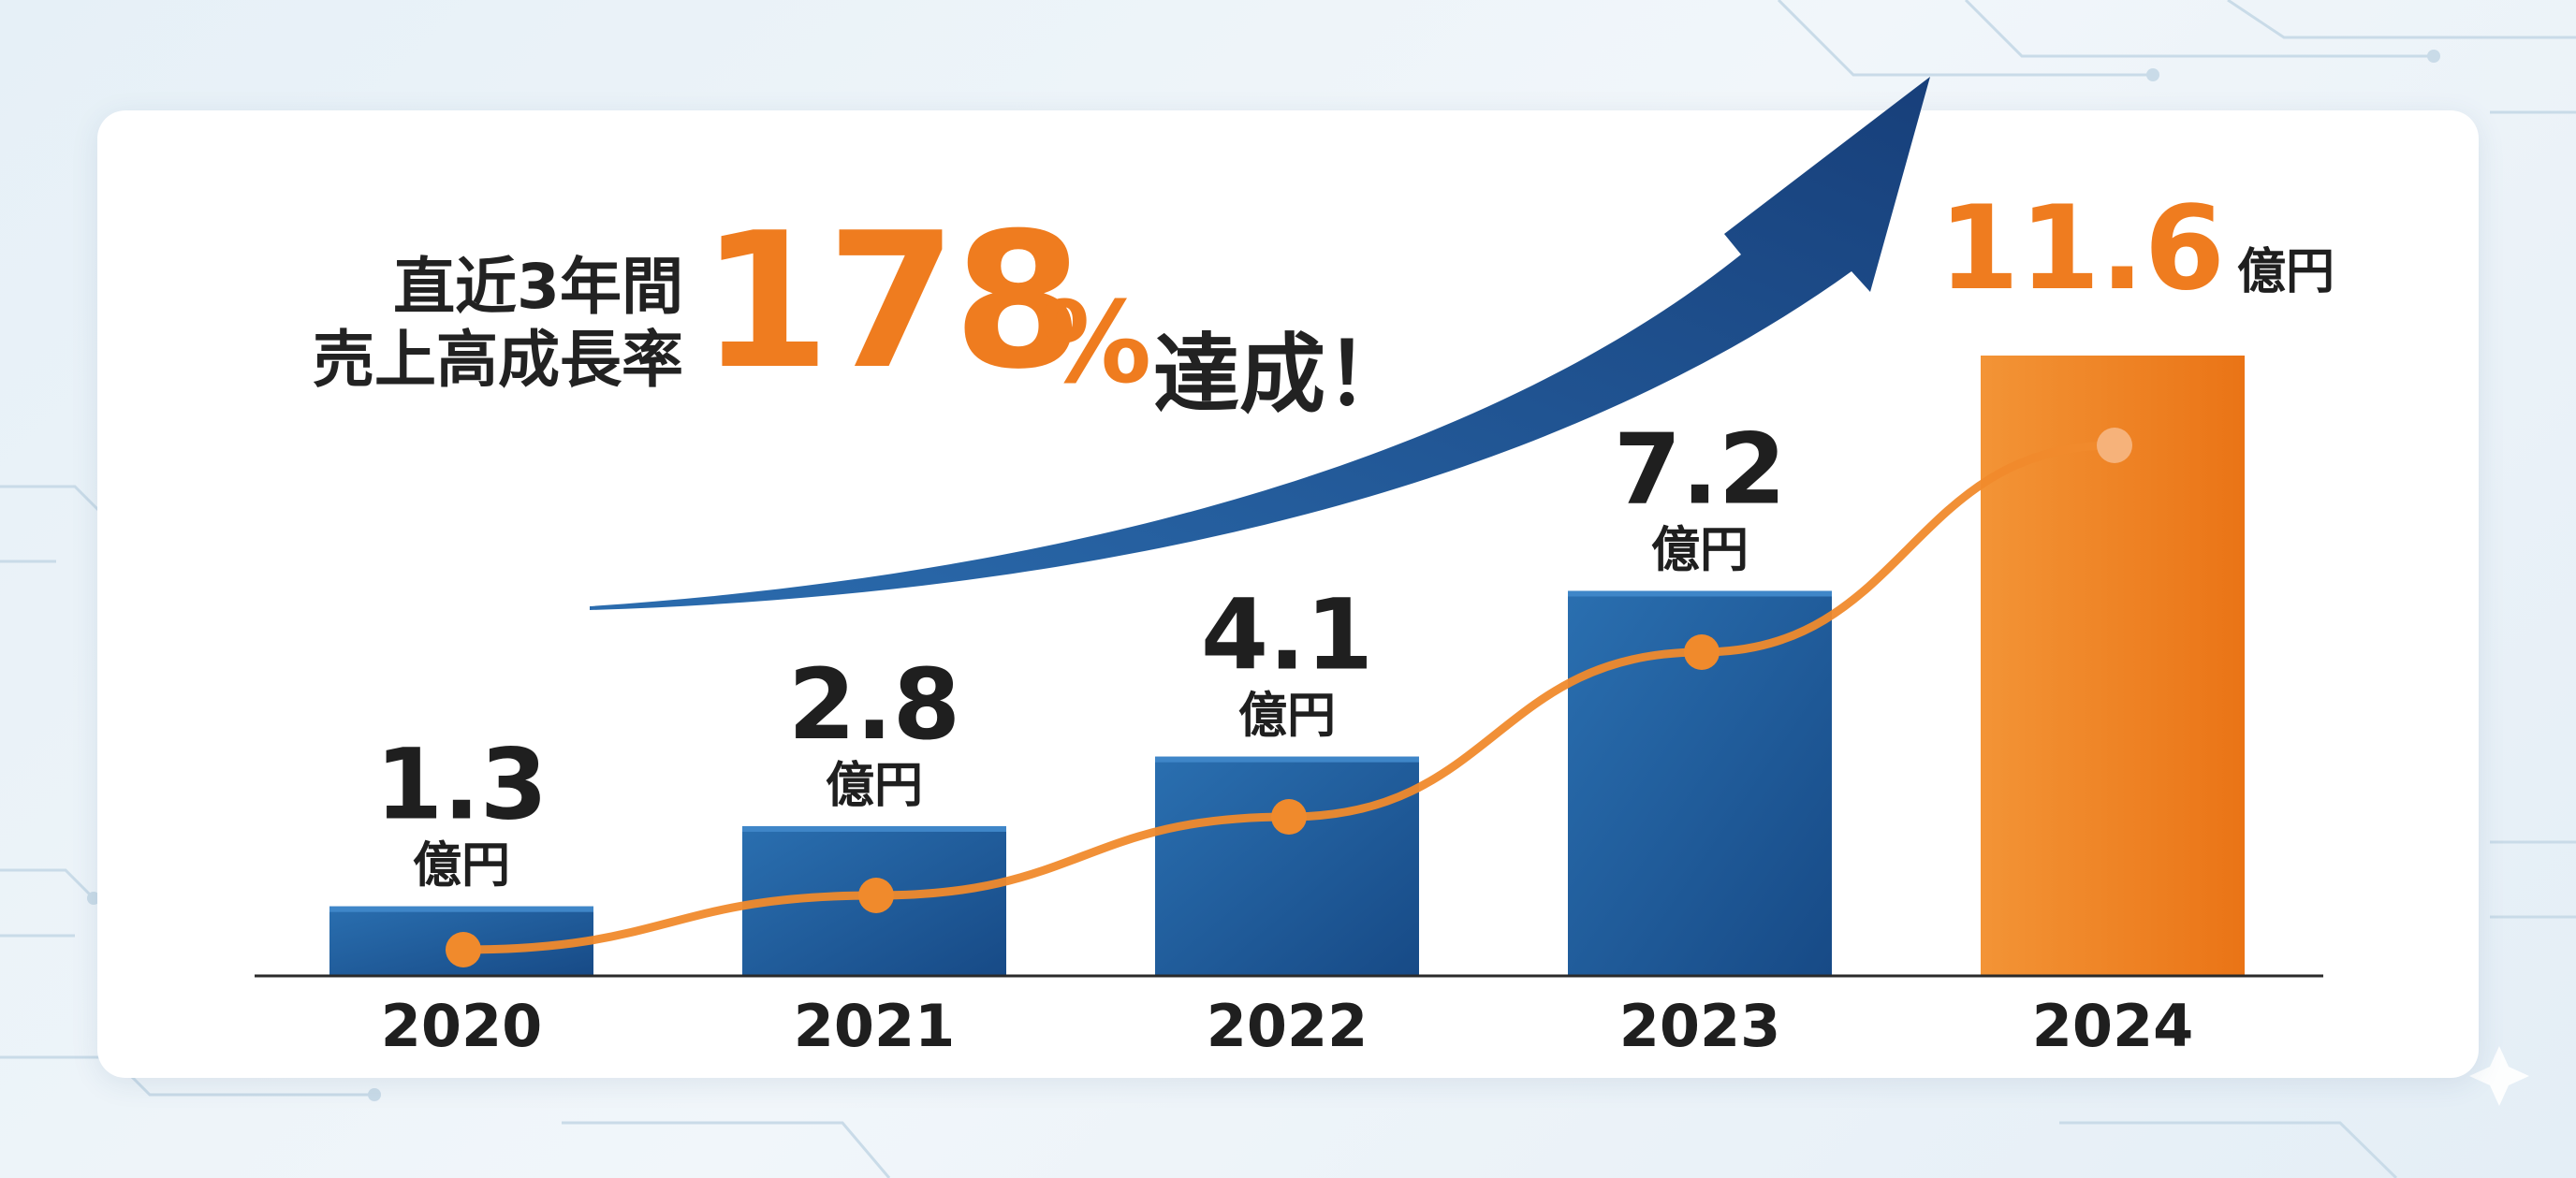 The image size is (2576, 1178). Describe the element at coordinates (461, 785) in the screenshot. I see `data-label-value: 1.3` at that location.